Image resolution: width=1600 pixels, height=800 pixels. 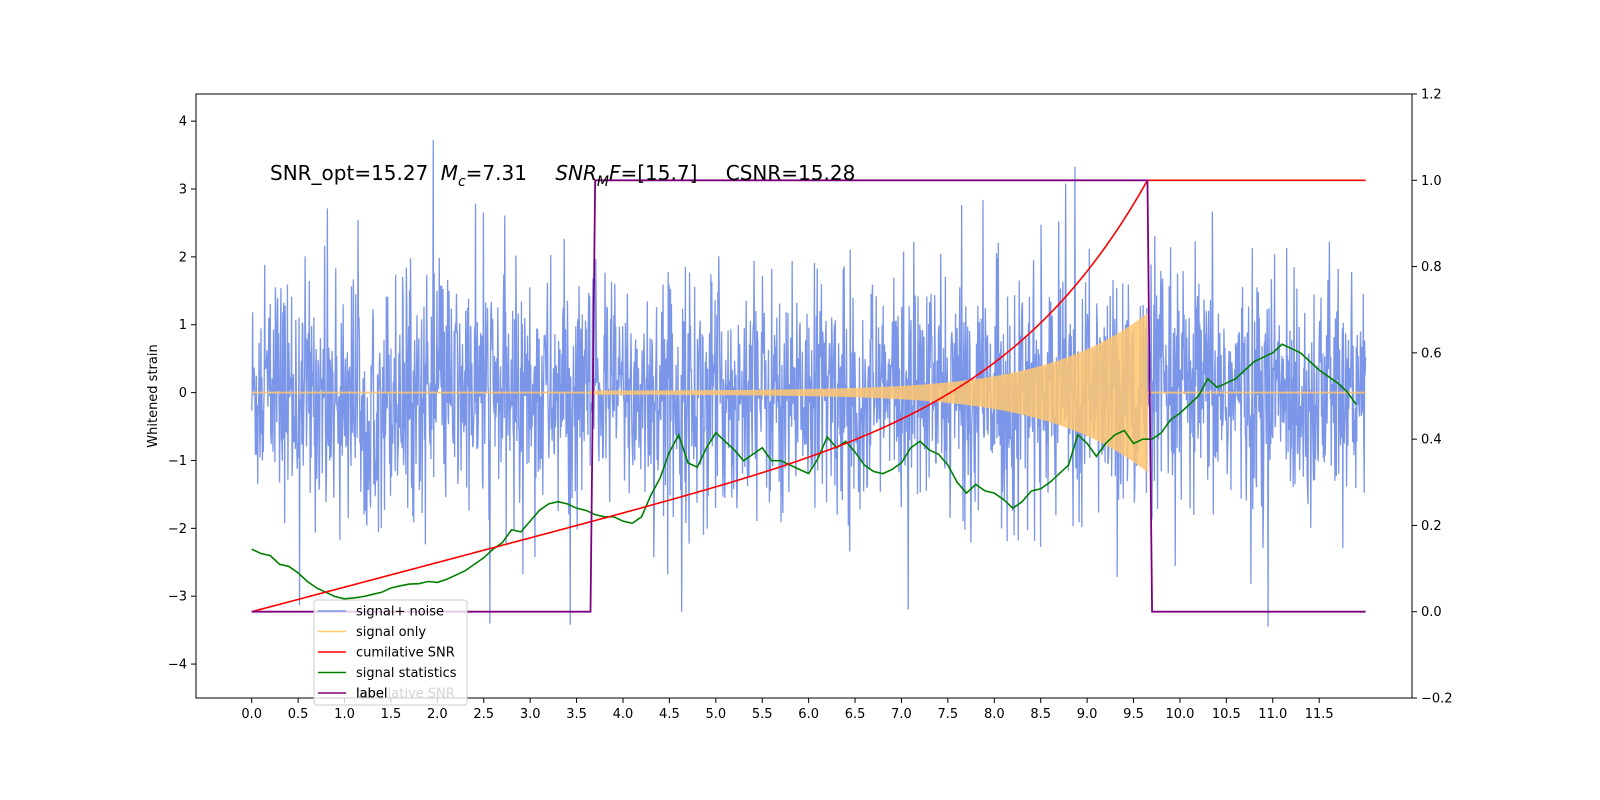 What do you see at coordinates (1179, 714) in the screenshot?
I see `x-tick-label: 10.0` at bounding box center [1179, 714].